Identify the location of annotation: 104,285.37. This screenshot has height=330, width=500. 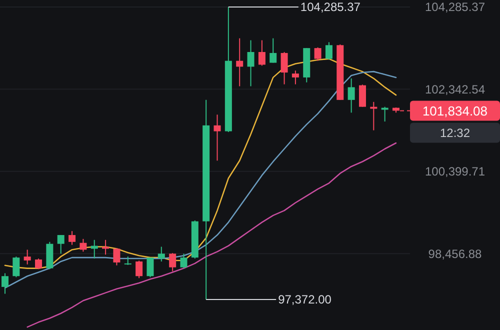
(330, 7).